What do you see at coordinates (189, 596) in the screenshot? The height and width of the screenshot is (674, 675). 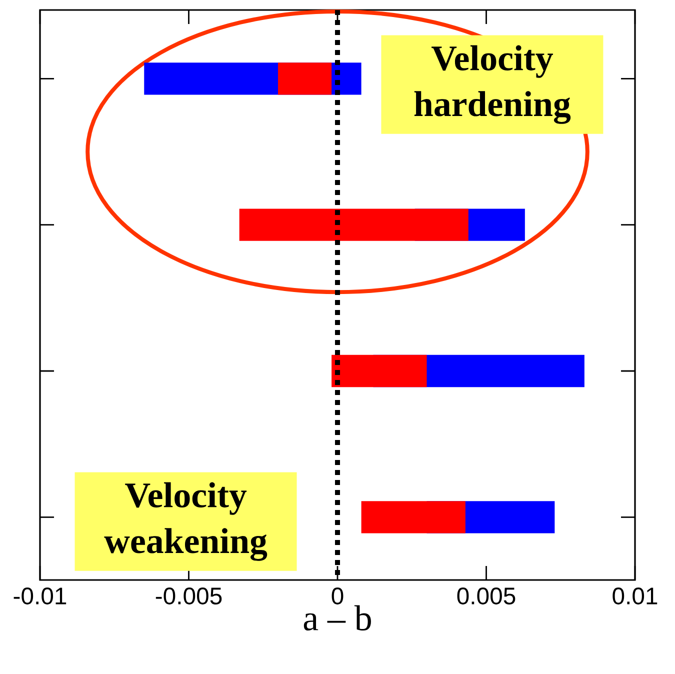 I see `x-tick-label: -0.005` at bounding box center [189, 596].